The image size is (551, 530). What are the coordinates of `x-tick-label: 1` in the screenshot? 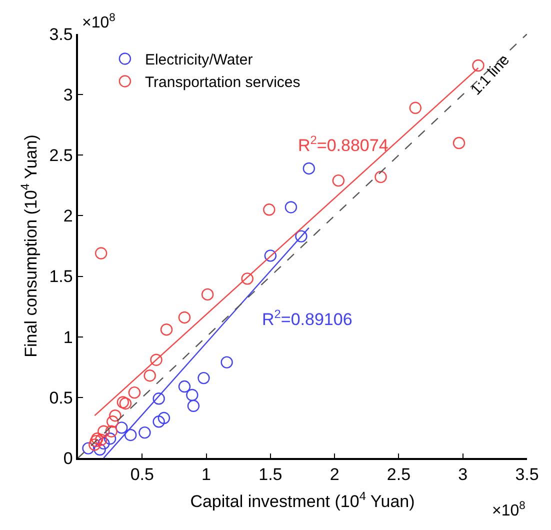 It's located at (207, 474).